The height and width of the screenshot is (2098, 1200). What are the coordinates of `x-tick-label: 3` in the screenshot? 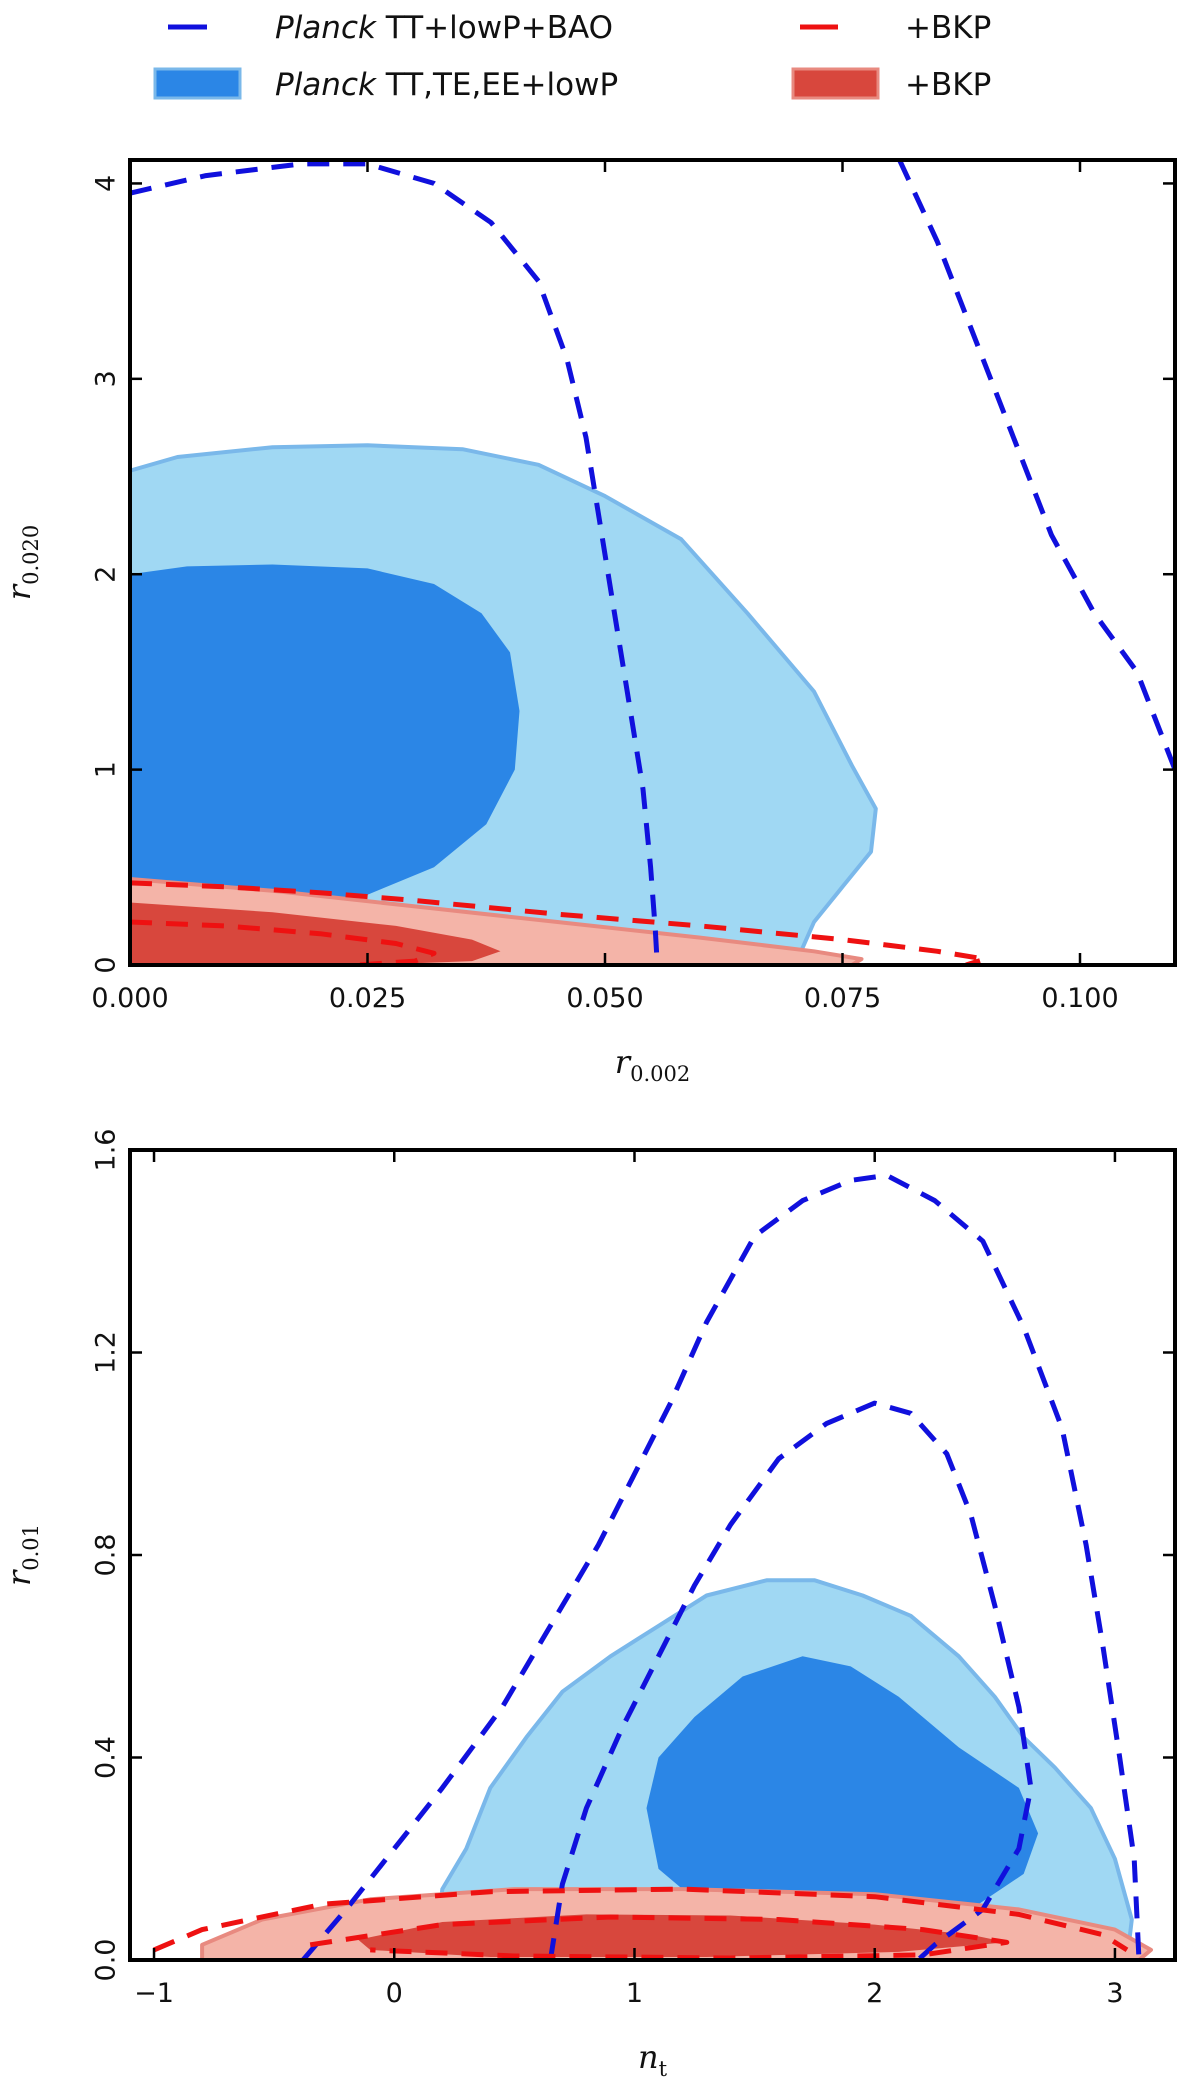 It's located at (1114, 1993).